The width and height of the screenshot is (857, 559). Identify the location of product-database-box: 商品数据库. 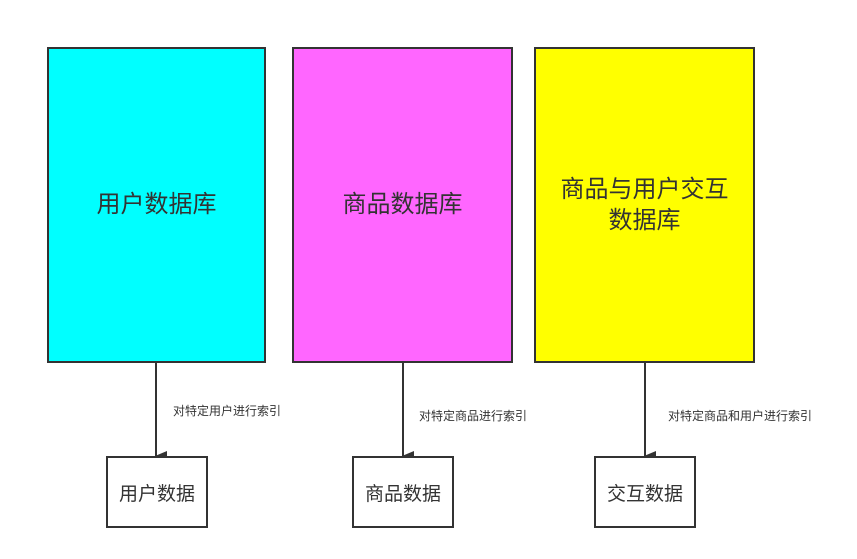
(402, 205).